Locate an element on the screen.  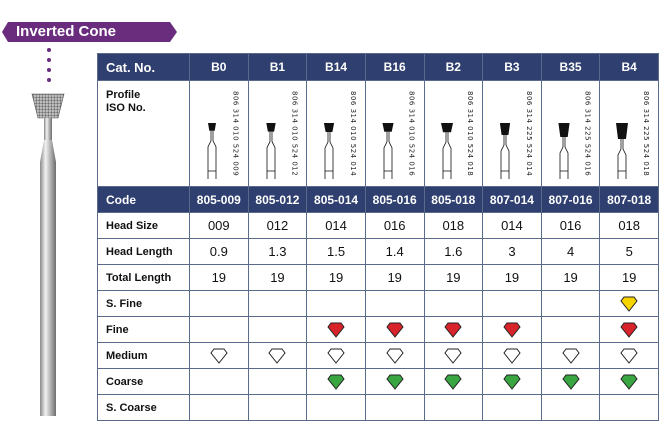
cat-no-cell: B16 is located at coordinates (394, 67).